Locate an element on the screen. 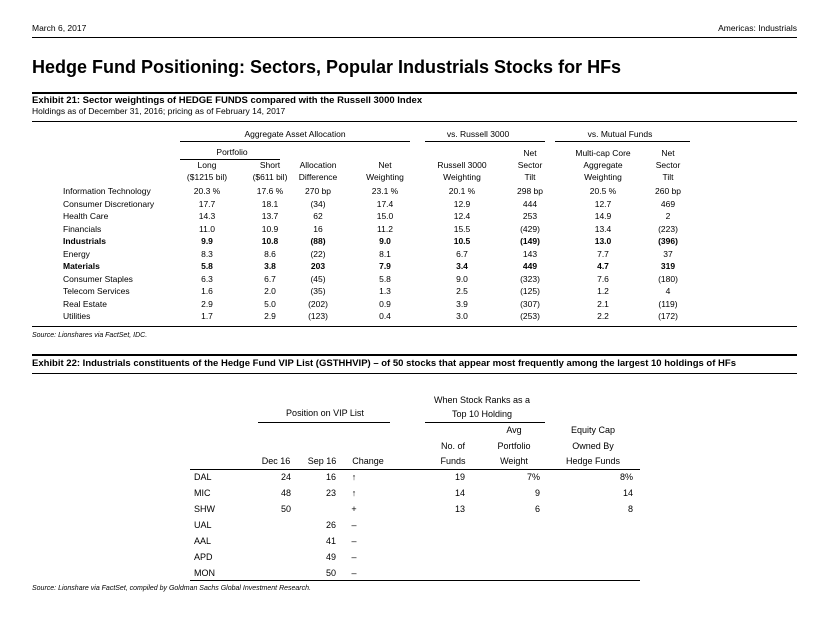 The image size is (825, 625). cell: (307) is located at coordinates (530, 303).